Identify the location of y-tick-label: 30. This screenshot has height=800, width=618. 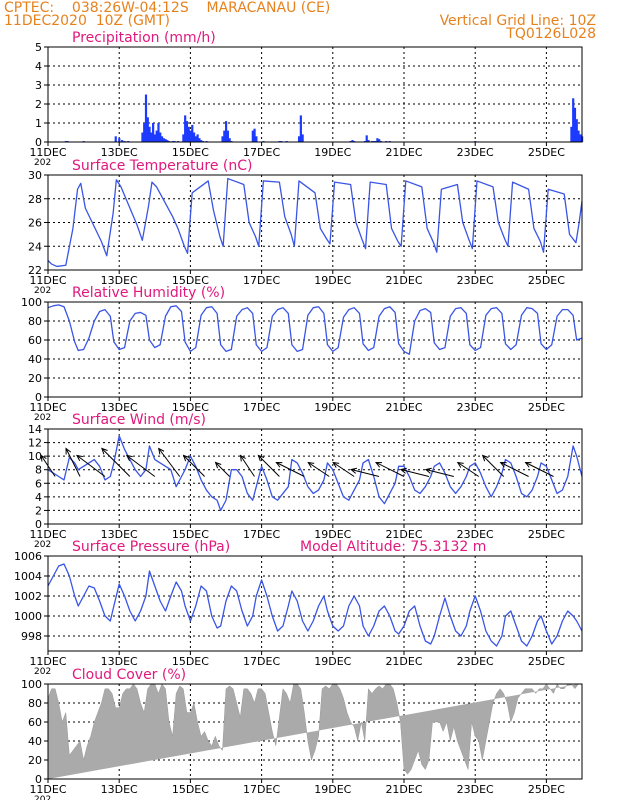
(35, 175).